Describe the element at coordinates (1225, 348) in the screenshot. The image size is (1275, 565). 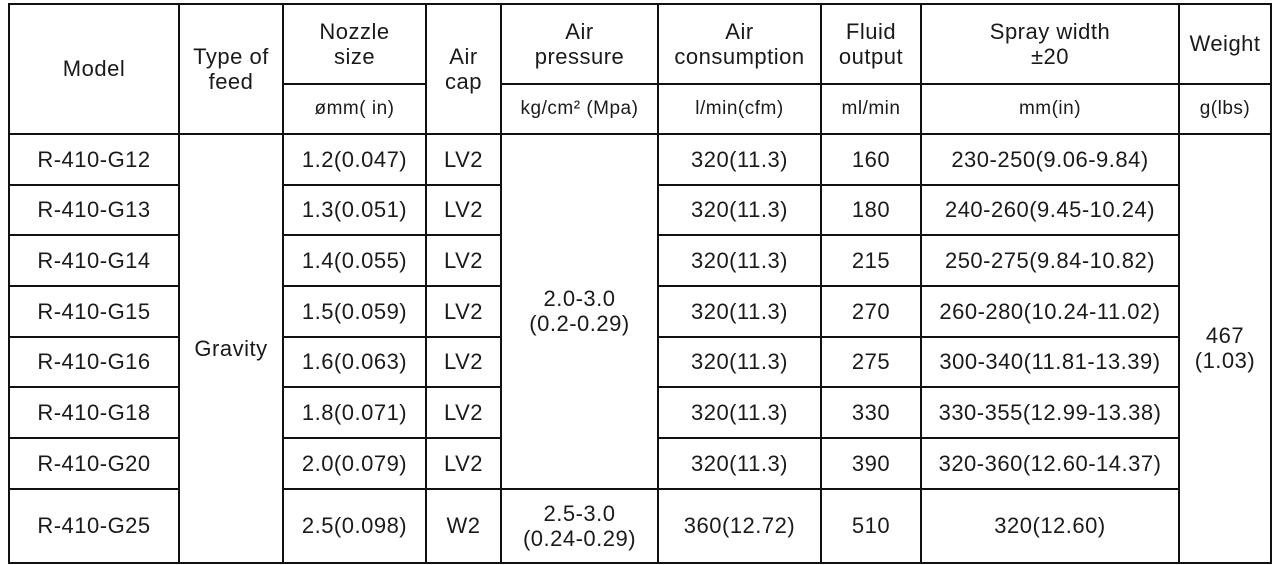
I see `weight: 467 (1.03)` at that location.